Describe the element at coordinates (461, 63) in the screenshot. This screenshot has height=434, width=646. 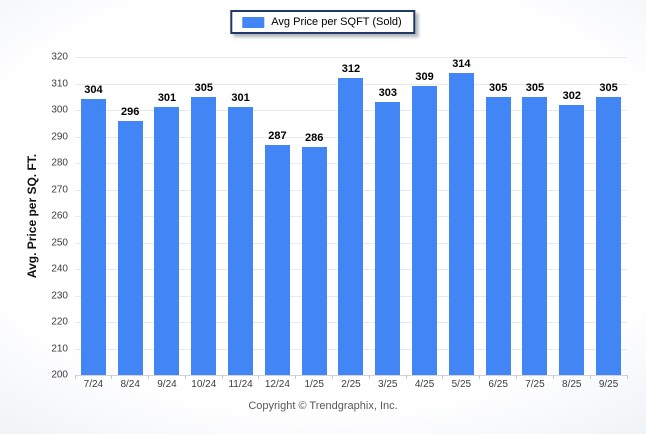
I see `bar-value-label: 314` at that location.